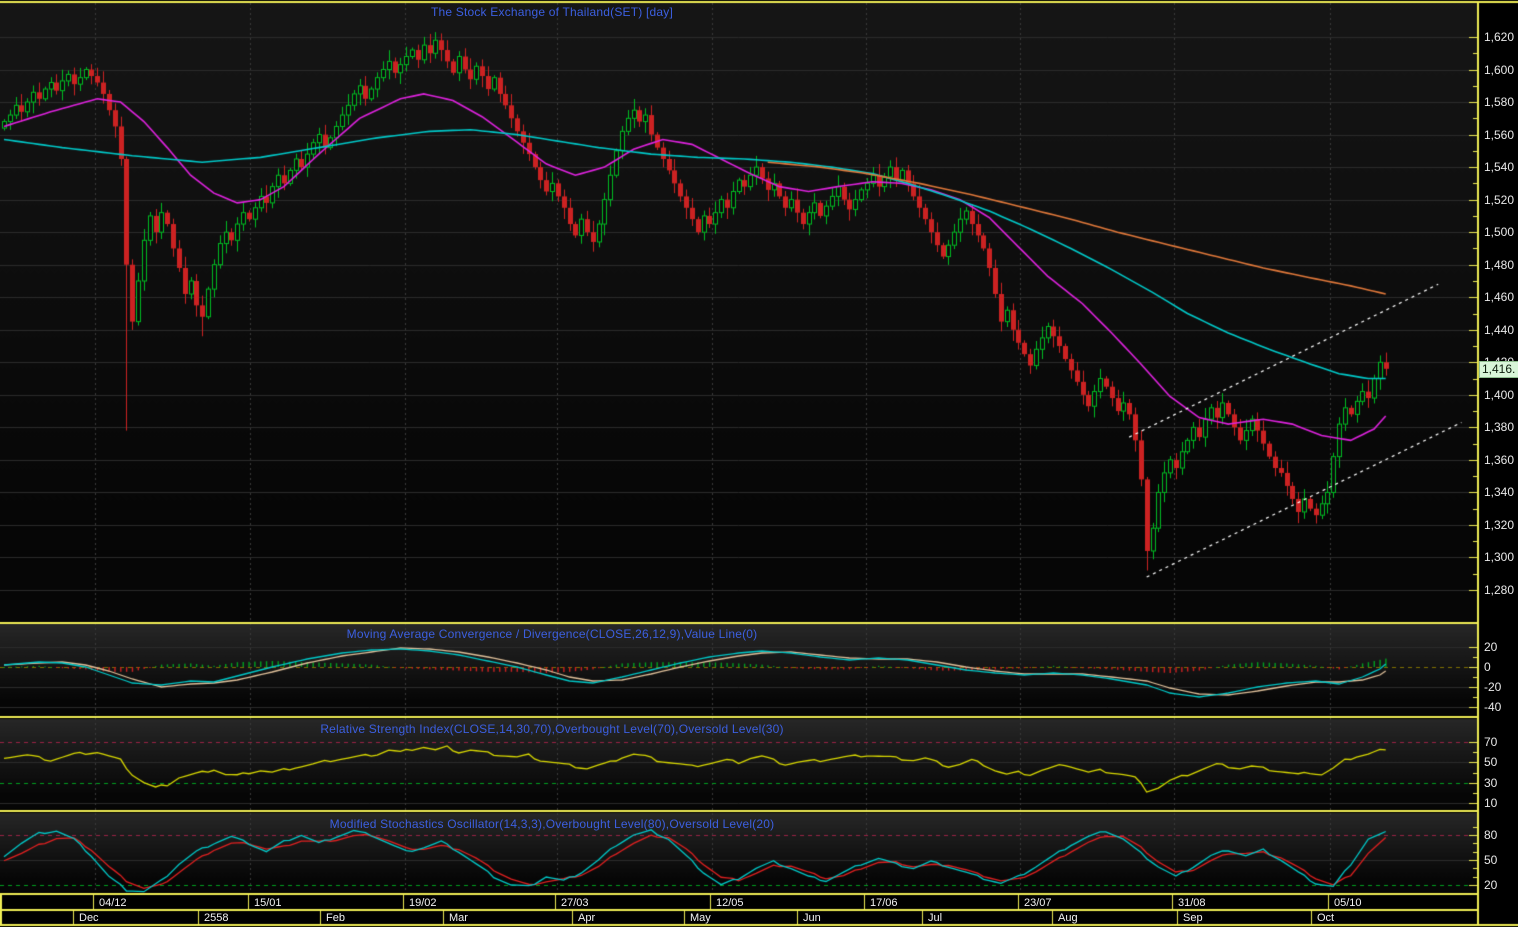 This screenshot has width=1518, height=927. Describe the element at coordinates (1192, 903) in the screenshot. I see `date-tick-label: 31/08` at that location.